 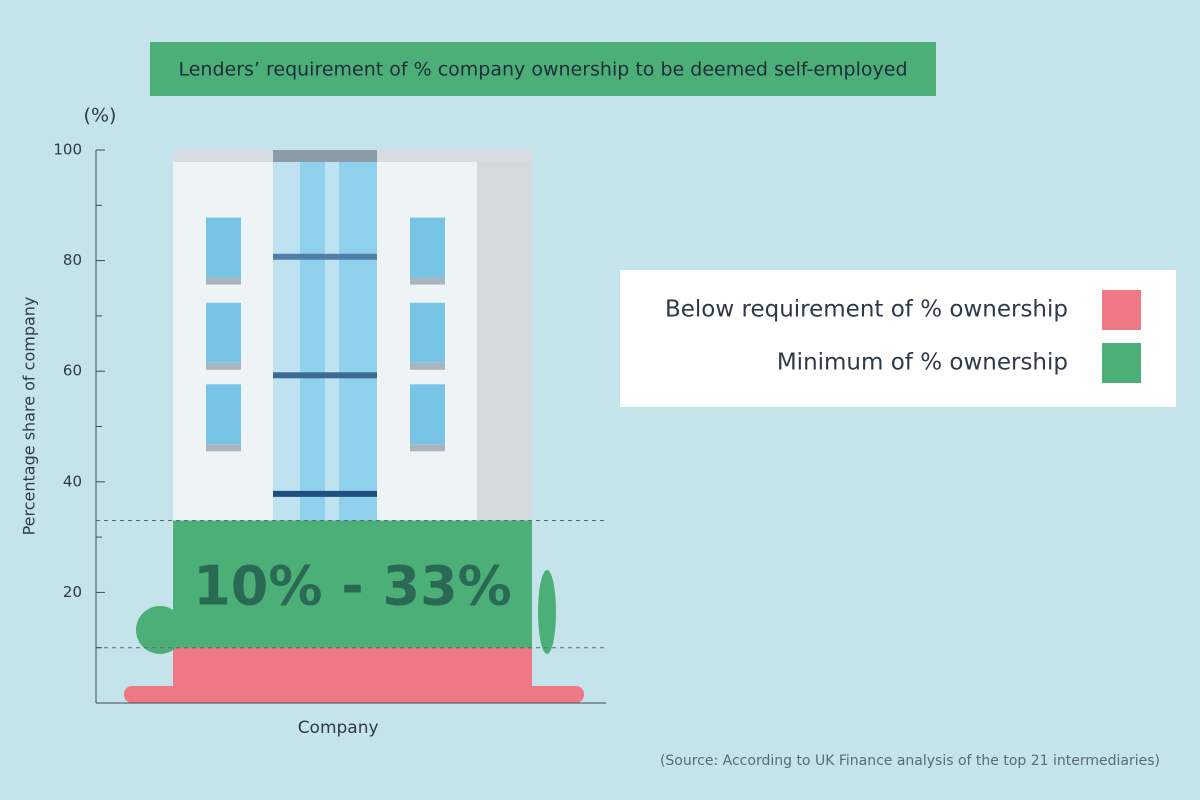 I want to click on legend-label: Minimum of % ownership, so click(x=922, y=363).